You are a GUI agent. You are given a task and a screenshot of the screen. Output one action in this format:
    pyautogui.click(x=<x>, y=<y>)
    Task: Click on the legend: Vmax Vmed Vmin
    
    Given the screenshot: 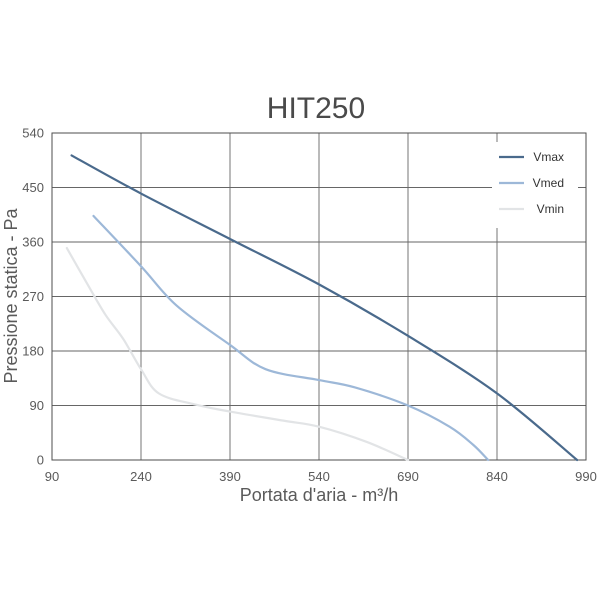 What is the action you would take?
    pyautogui.click(x=535, y=185)
    